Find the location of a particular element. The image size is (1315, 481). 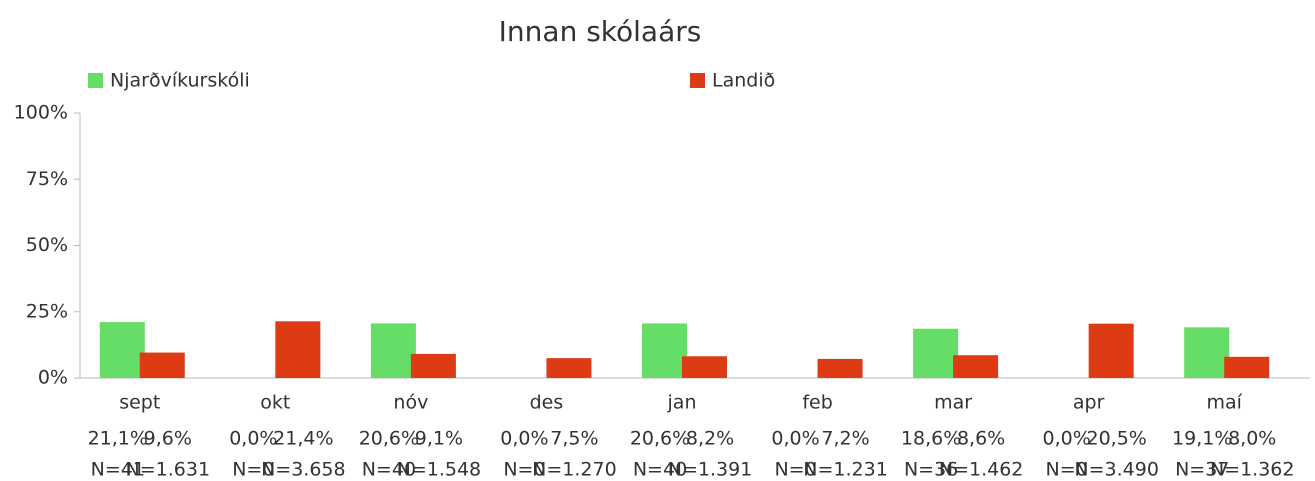

x-tick-label: okt is located at coordinates (275, 403).